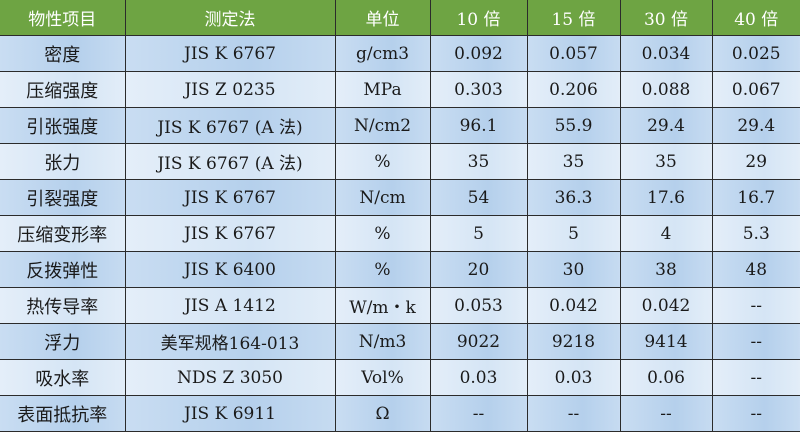 This screenshot has width=800, height=432. Describe the element at coordinates (63, 125) in the screenshot. I see `property-name-cell: 引张强度` at that location.